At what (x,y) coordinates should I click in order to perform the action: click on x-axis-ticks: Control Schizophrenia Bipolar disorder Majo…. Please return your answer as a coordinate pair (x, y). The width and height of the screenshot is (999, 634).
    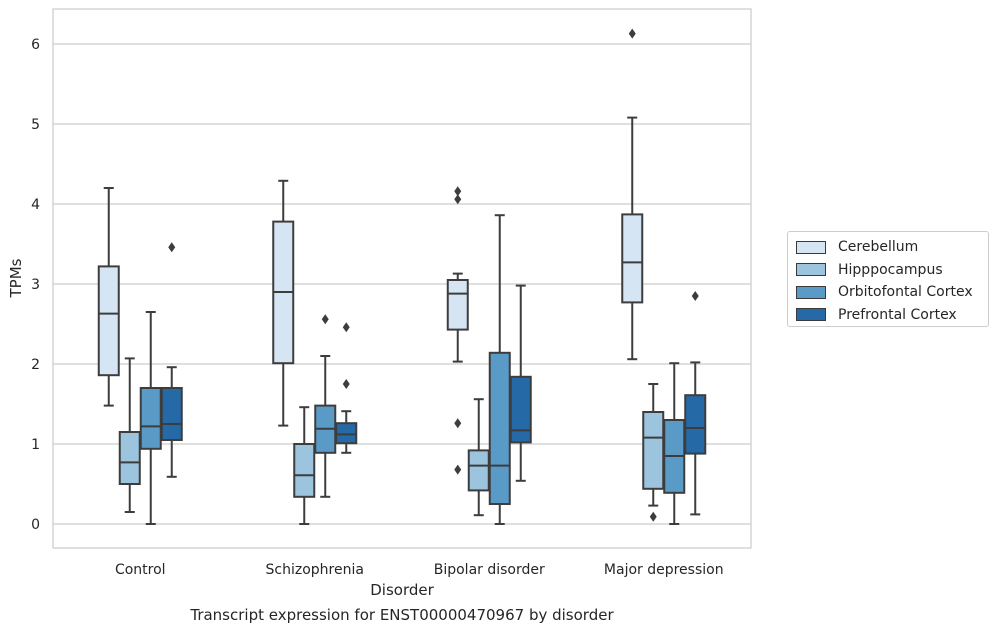
    Looking at the image, I should click on (419, 570).